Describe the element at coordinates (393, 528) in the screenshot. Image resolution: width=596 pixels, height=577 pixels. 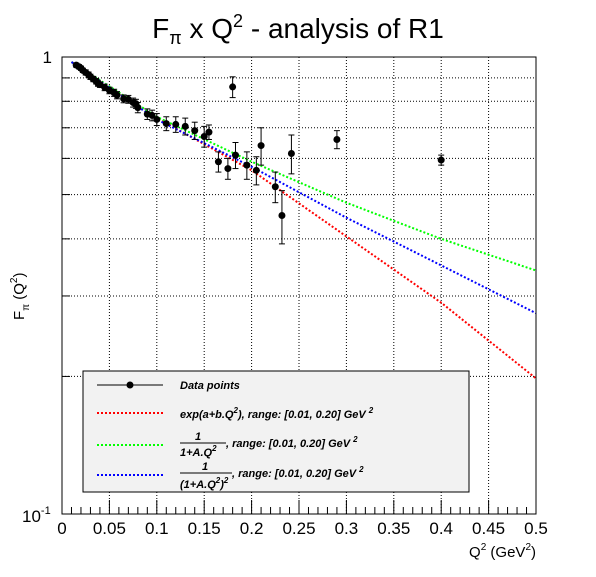
I see `x-tick-label: 0.35` at that location.